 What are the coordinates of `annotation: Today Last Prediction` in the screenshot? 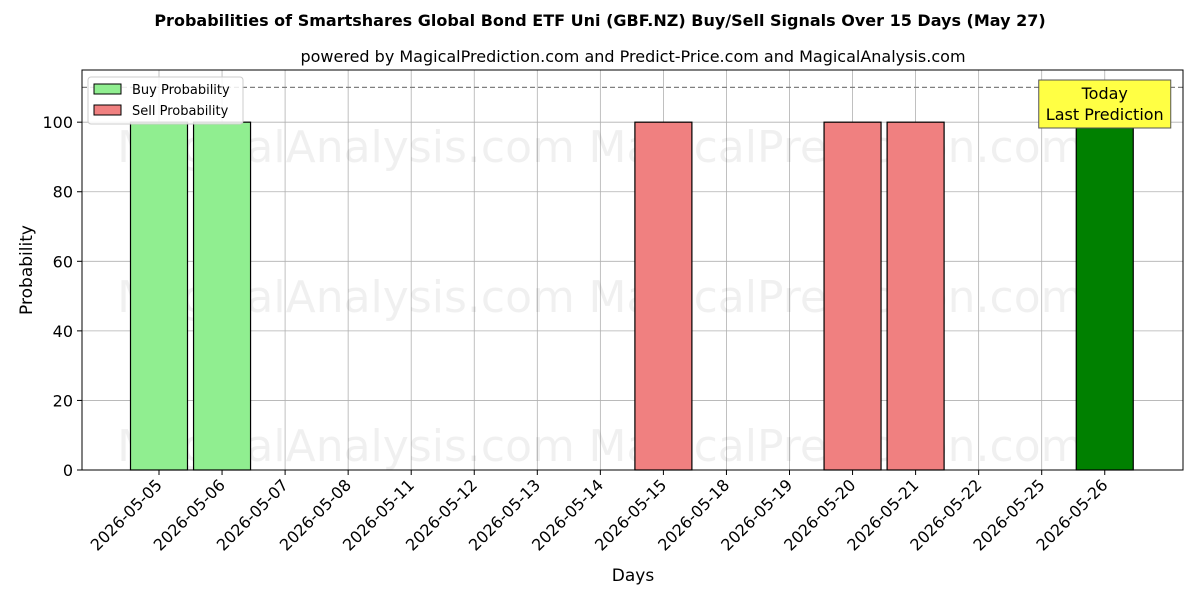 It's located at (1105, 104).